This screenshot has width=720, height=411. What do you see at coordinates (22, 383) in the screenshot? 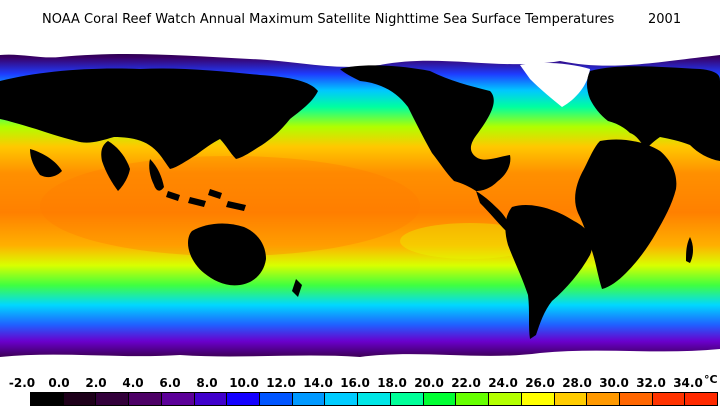
I see `scale-tick-label: -2.0` at bounding box center [22, 383].